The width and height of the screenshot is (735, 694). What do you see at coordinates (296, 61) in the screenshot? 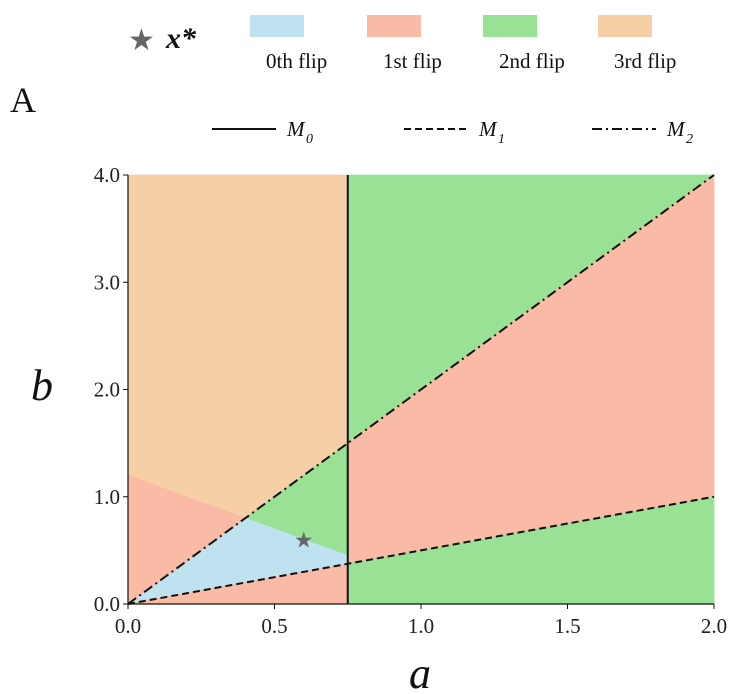
I see `region-legend-label: 0th flip` at bounding box center [296, 61].